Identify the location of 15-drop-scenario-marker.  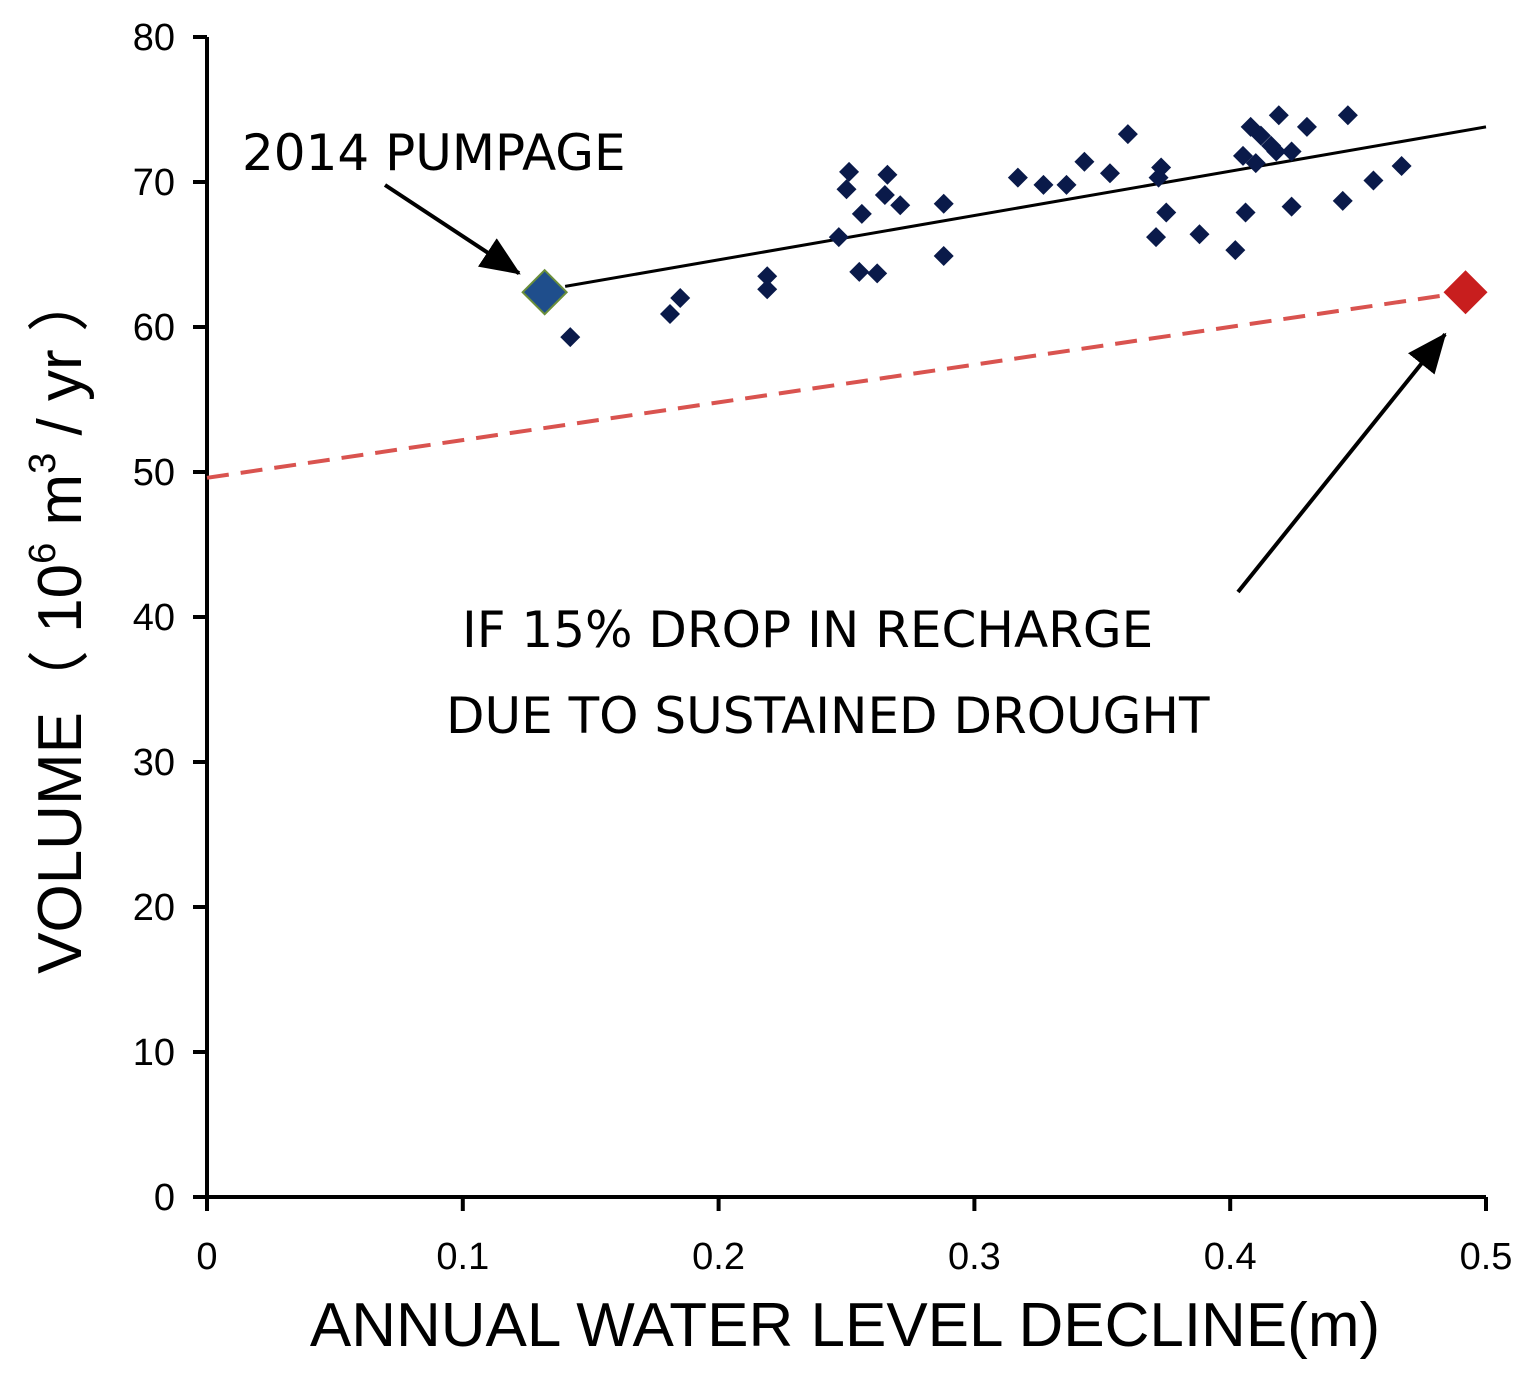
(1465, 292).